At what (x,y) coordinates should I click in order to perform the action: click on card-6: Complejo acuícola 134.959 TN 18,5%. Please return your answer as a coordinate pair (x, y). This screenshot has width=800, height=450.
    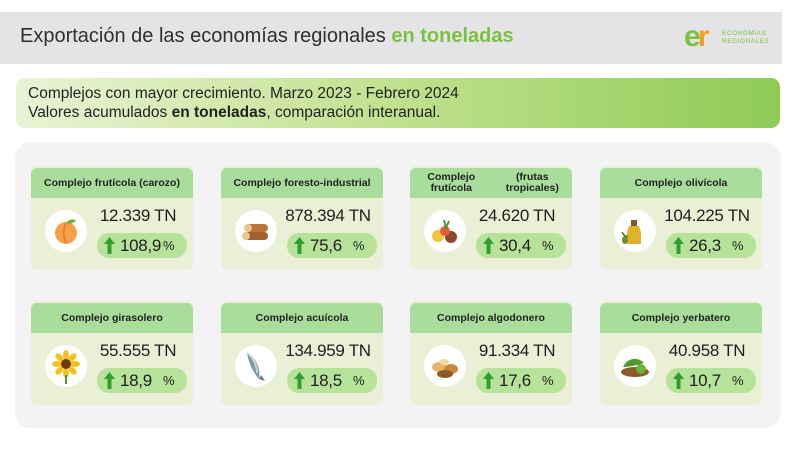
    Looking at the image, I should click on (302, 353).